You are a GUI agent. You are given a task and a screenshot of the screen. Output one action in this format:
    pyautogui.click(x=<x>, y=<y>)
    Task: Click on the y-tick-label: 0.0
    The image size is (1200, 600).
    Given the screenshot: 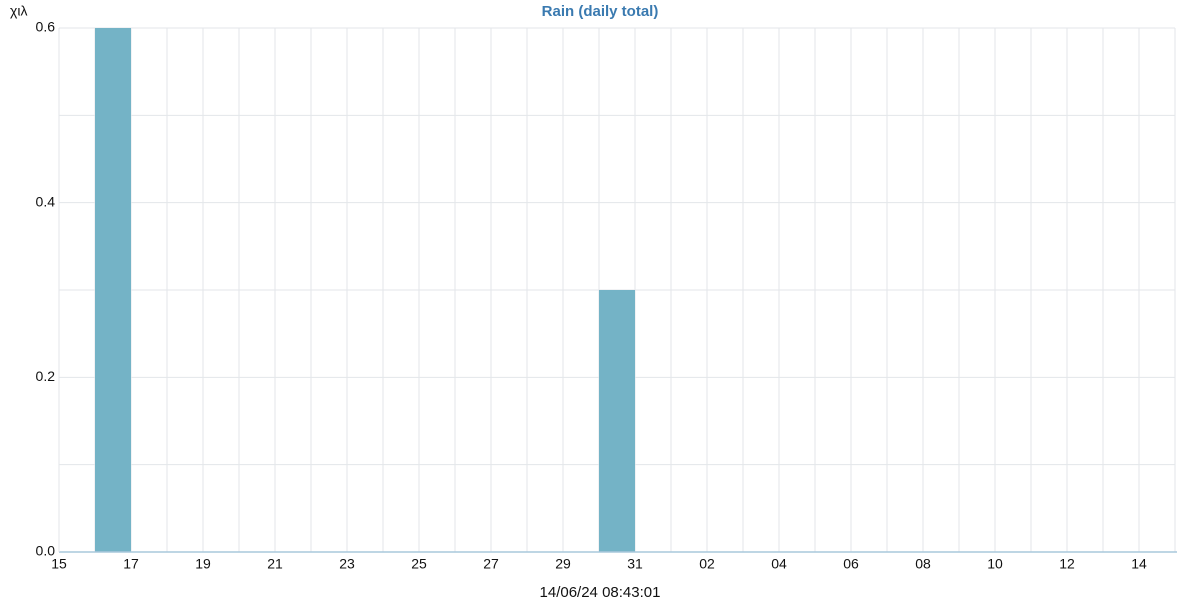 What is the action you would take?
    pyautogui.click(x=46, y=551)
    